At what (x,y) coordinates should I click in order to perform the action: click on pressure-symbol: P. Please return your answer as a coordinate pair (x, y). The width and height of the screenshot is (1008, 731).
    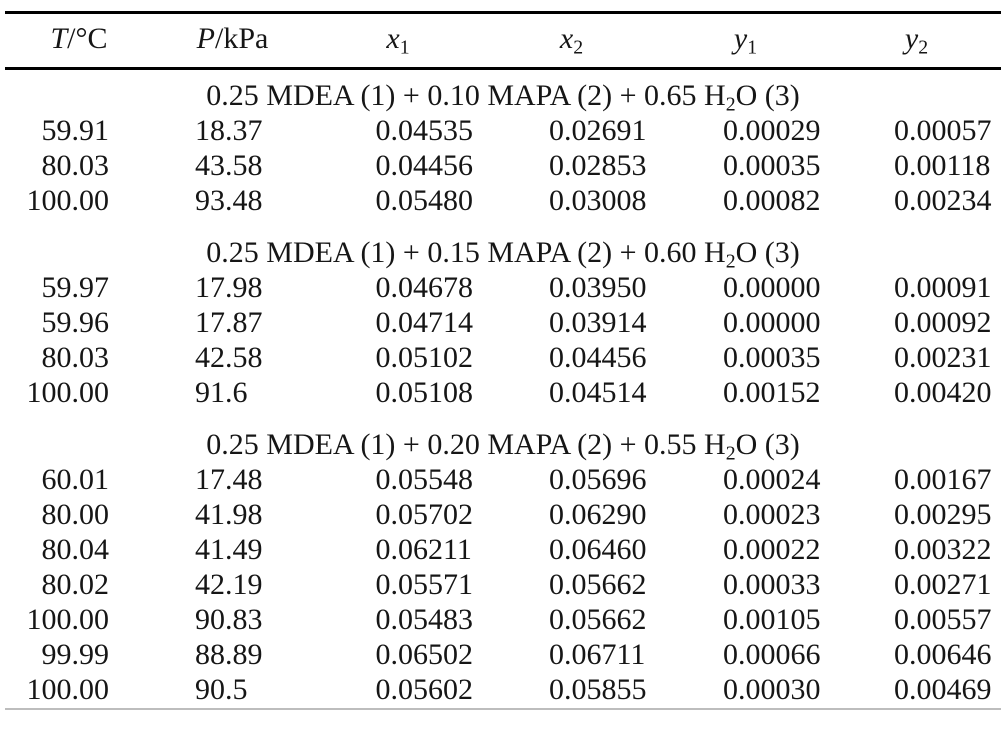
    Looking at the image, I should click on (205, 38).